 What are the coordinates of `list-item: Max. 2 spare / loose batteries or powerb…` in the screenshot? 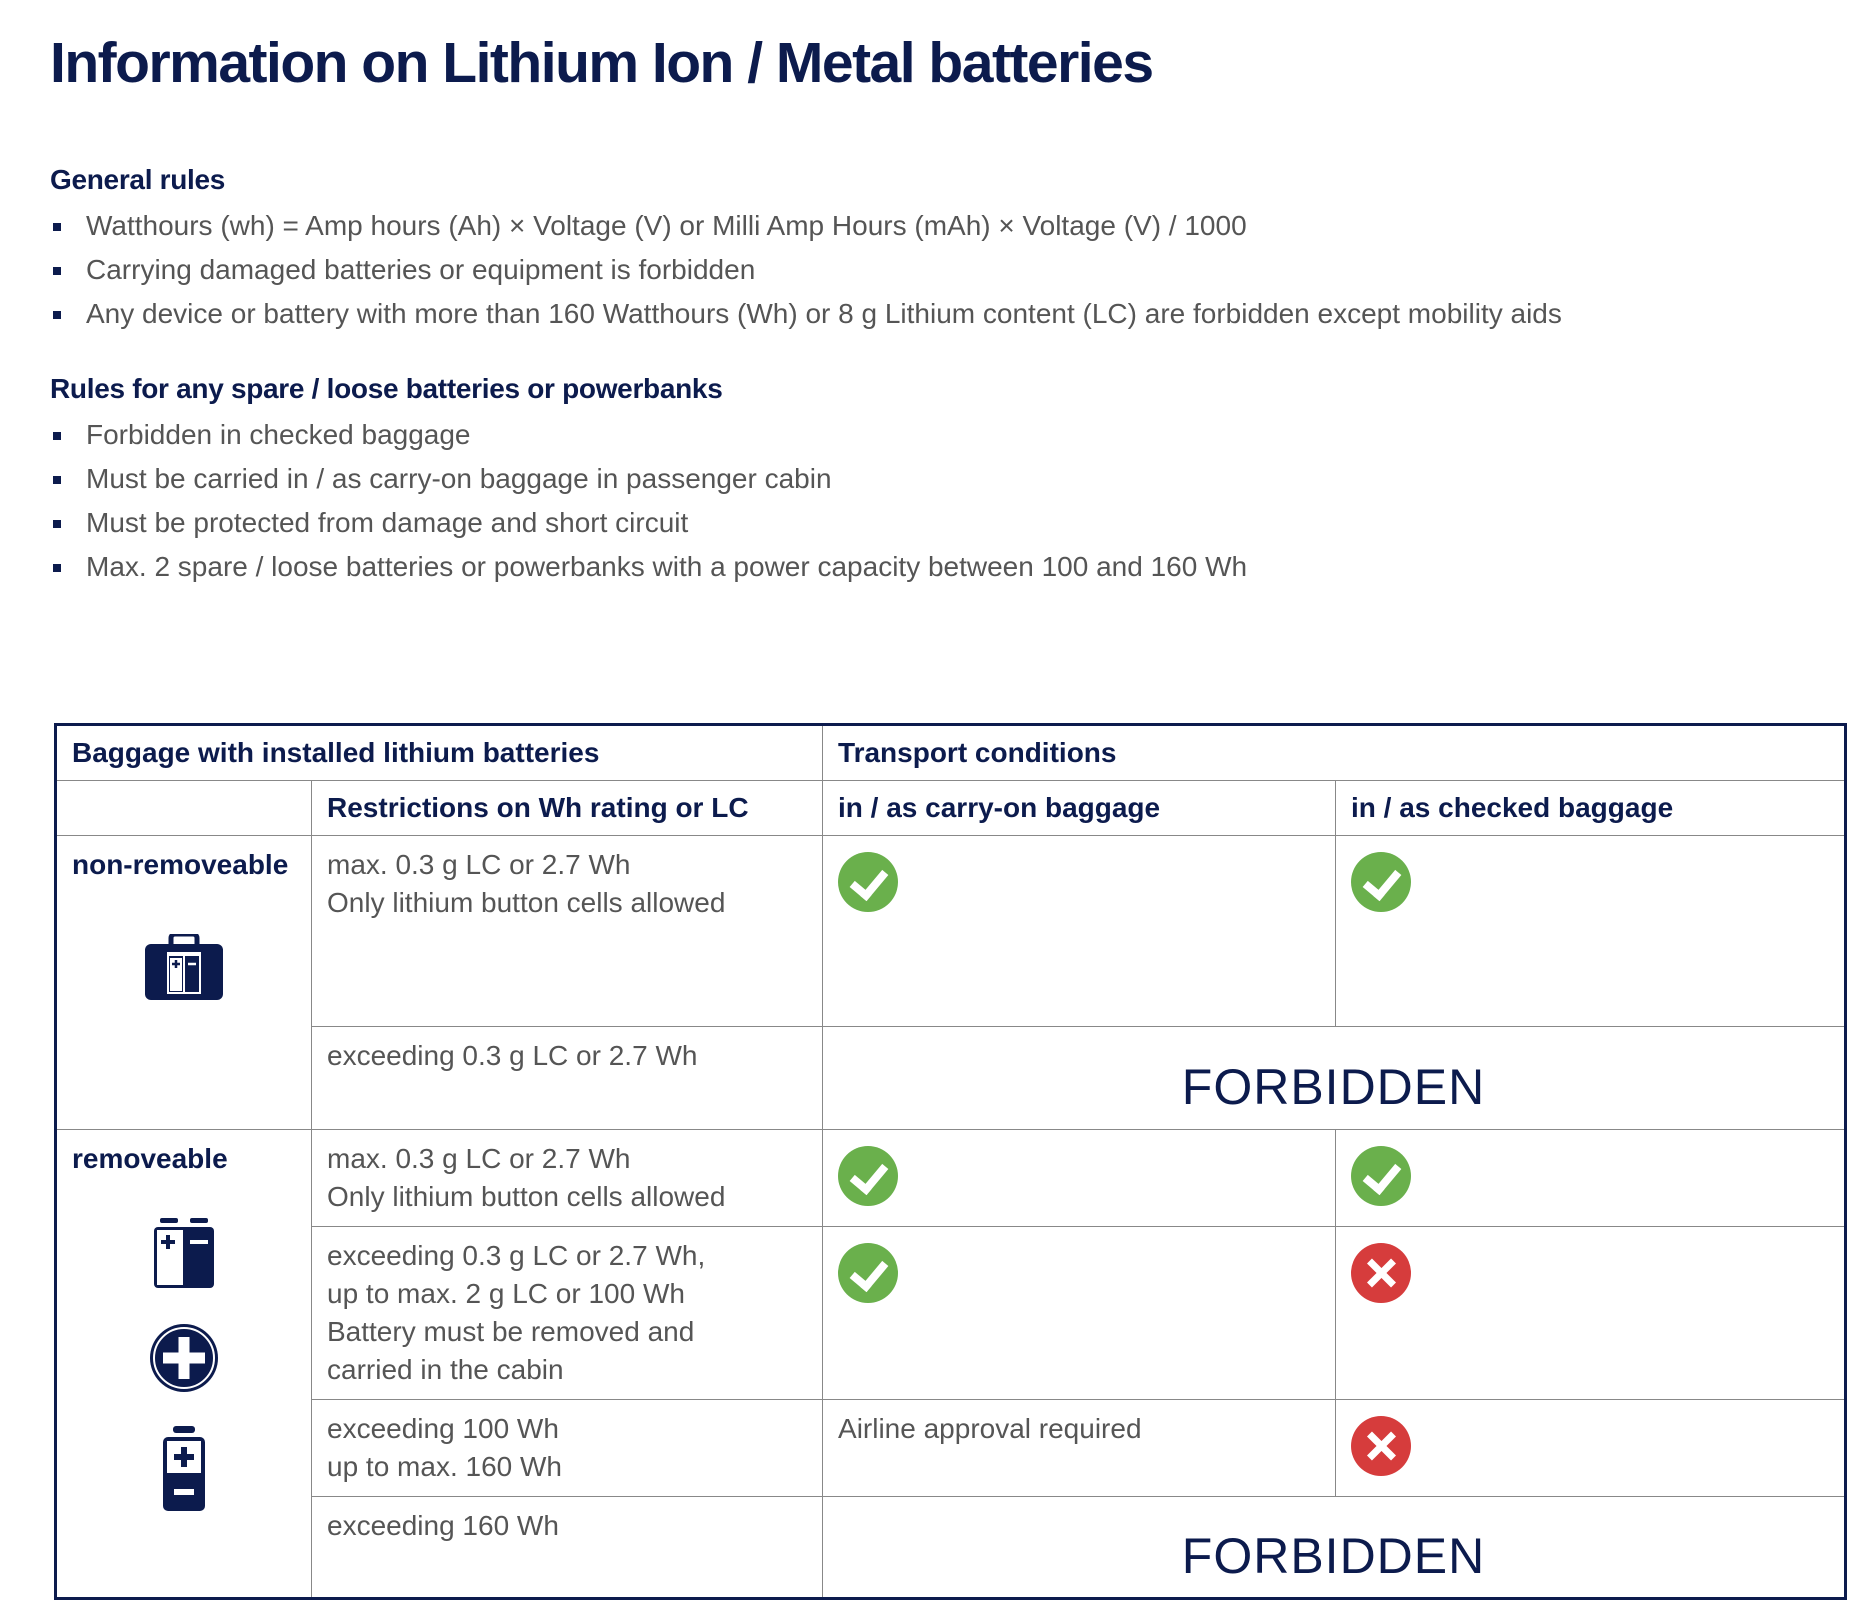 It's located at (648, 567).